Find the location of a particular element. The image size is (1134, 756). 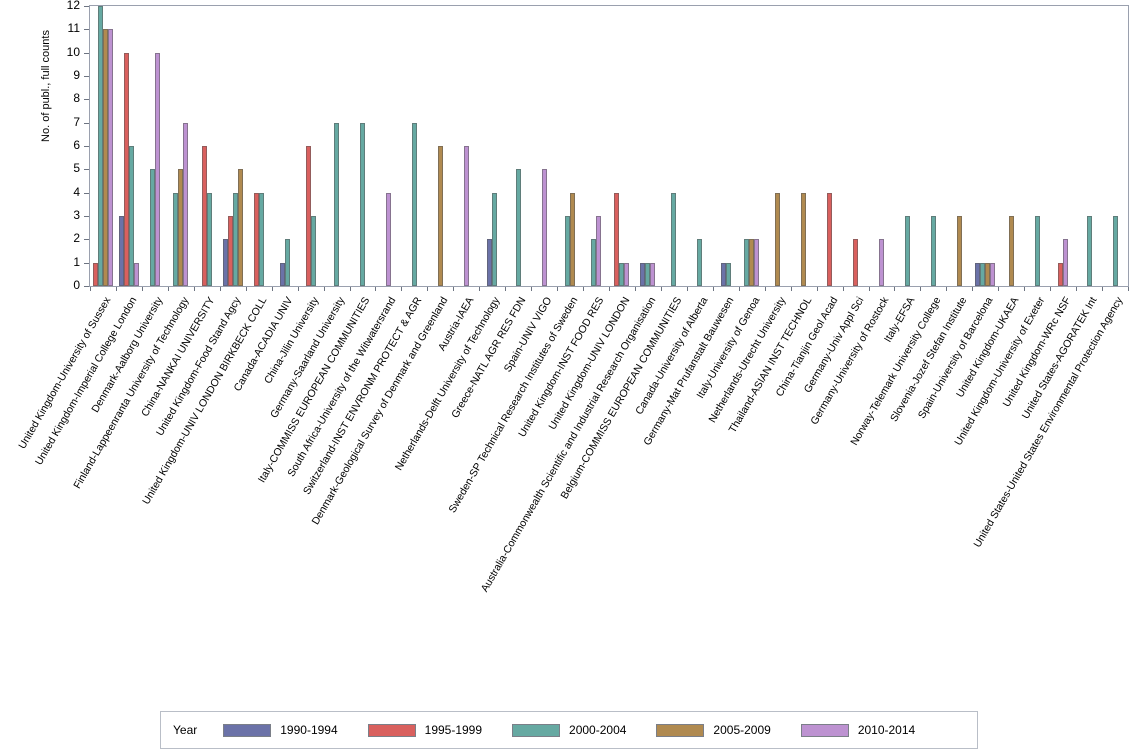

y-axis-tick-mark is located at coordinates (86, 6).